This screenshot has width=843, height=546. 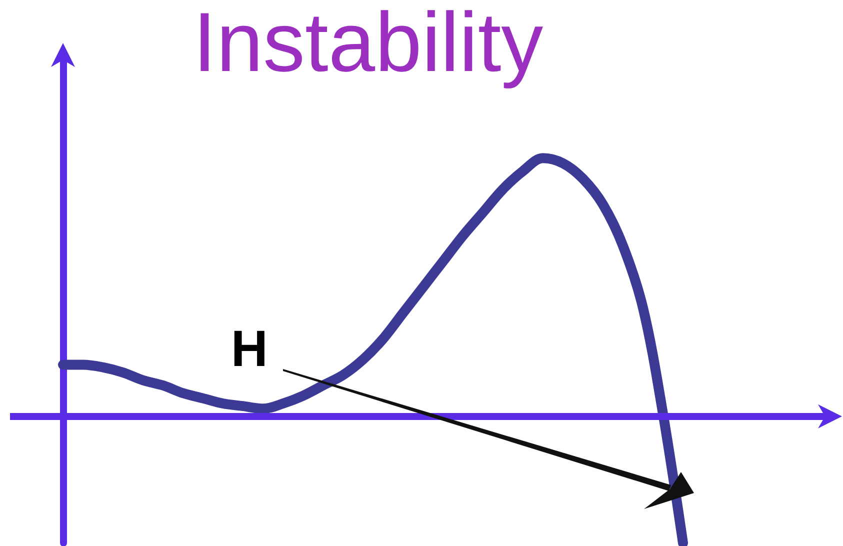 What do you see at coordinates (368, 44) in the screenshot?
I see `chart-title: Instability` at bounding box center [368, 44].